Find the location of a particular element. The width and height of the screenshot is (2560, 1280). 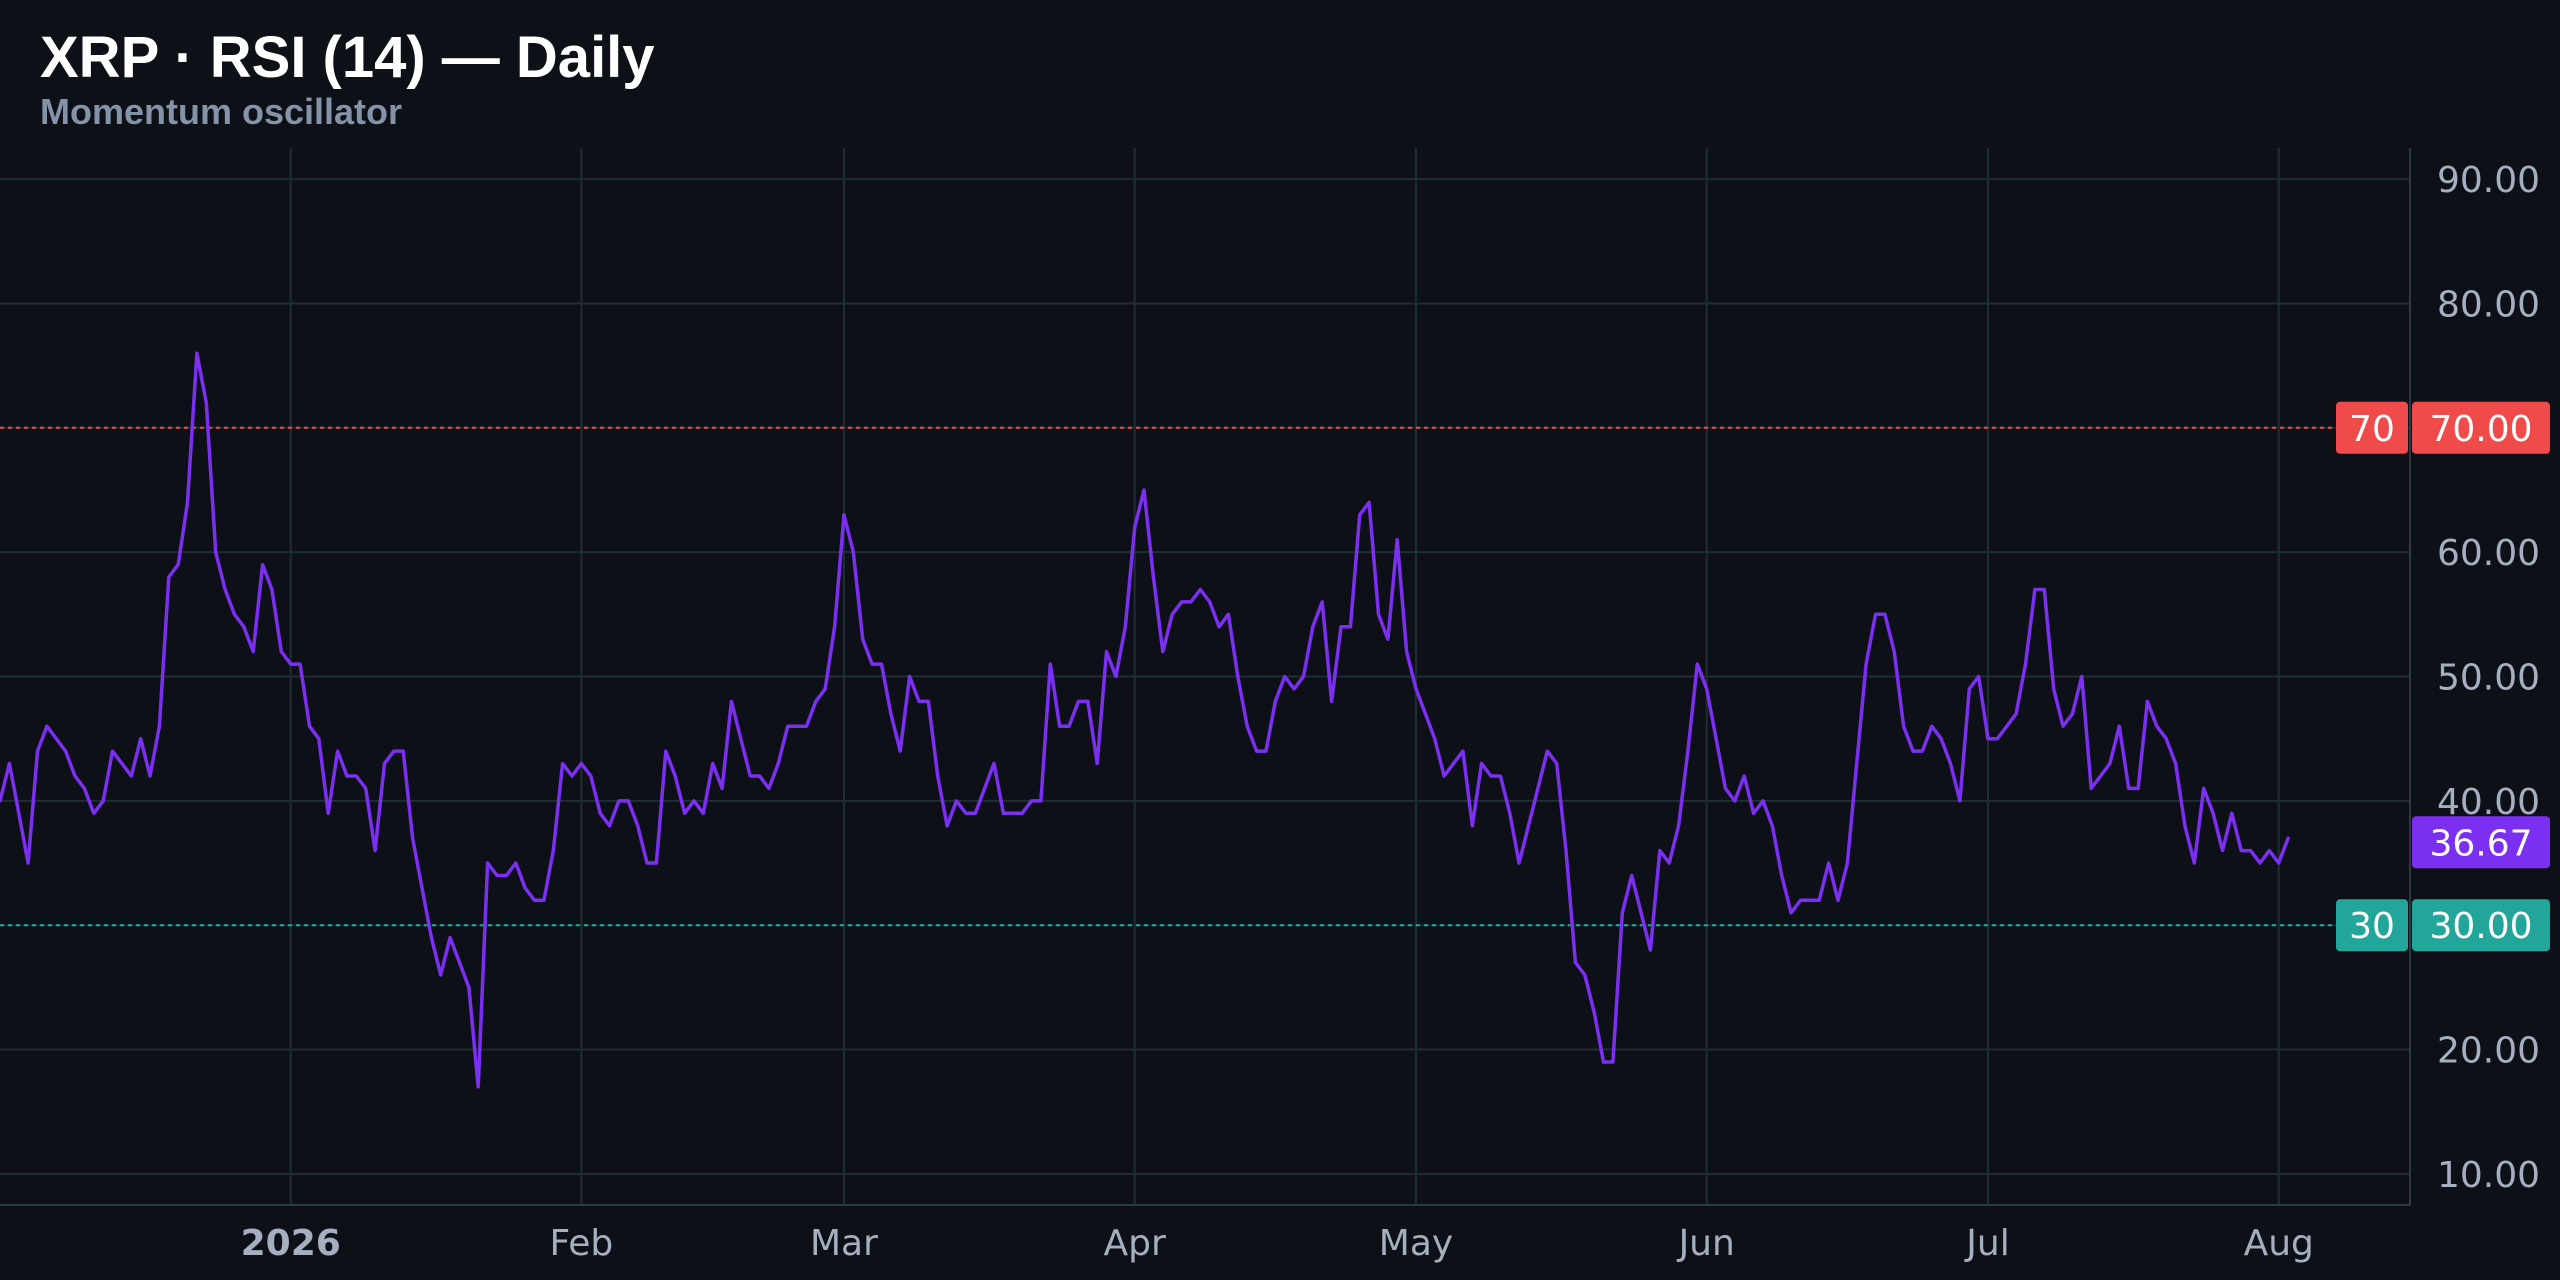

y-tick-label: 90.00 is located at coordinates (2488, 180).